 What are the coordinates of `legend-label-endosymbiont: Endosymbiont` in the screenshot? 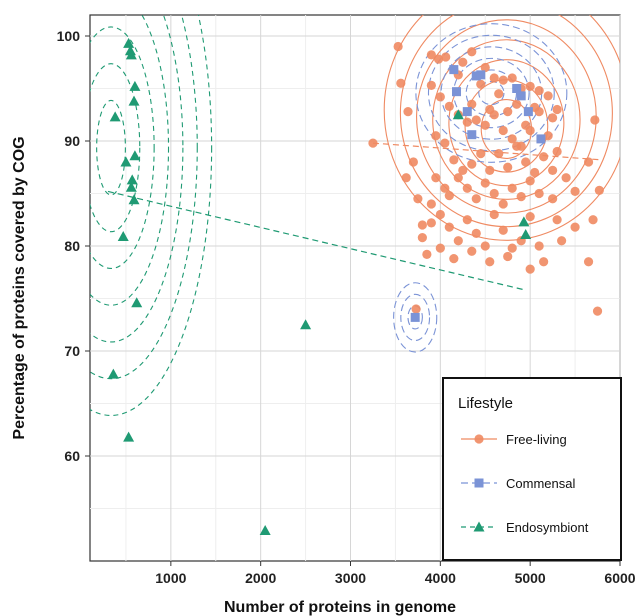 It's located at (547, 527).